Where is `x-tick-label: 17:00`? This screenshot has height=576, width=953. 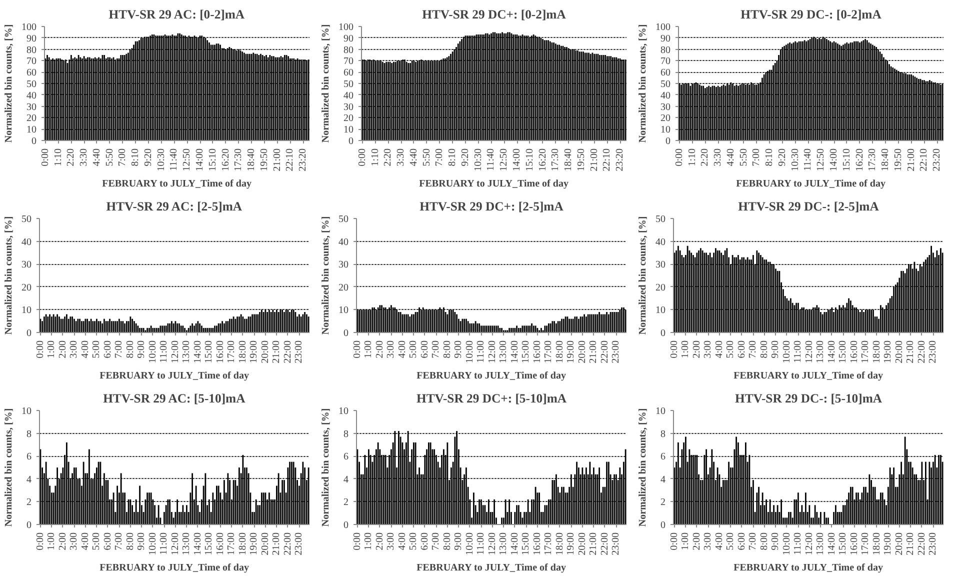
x-tick-label: 17:00 is located at coordinates (866, 544).